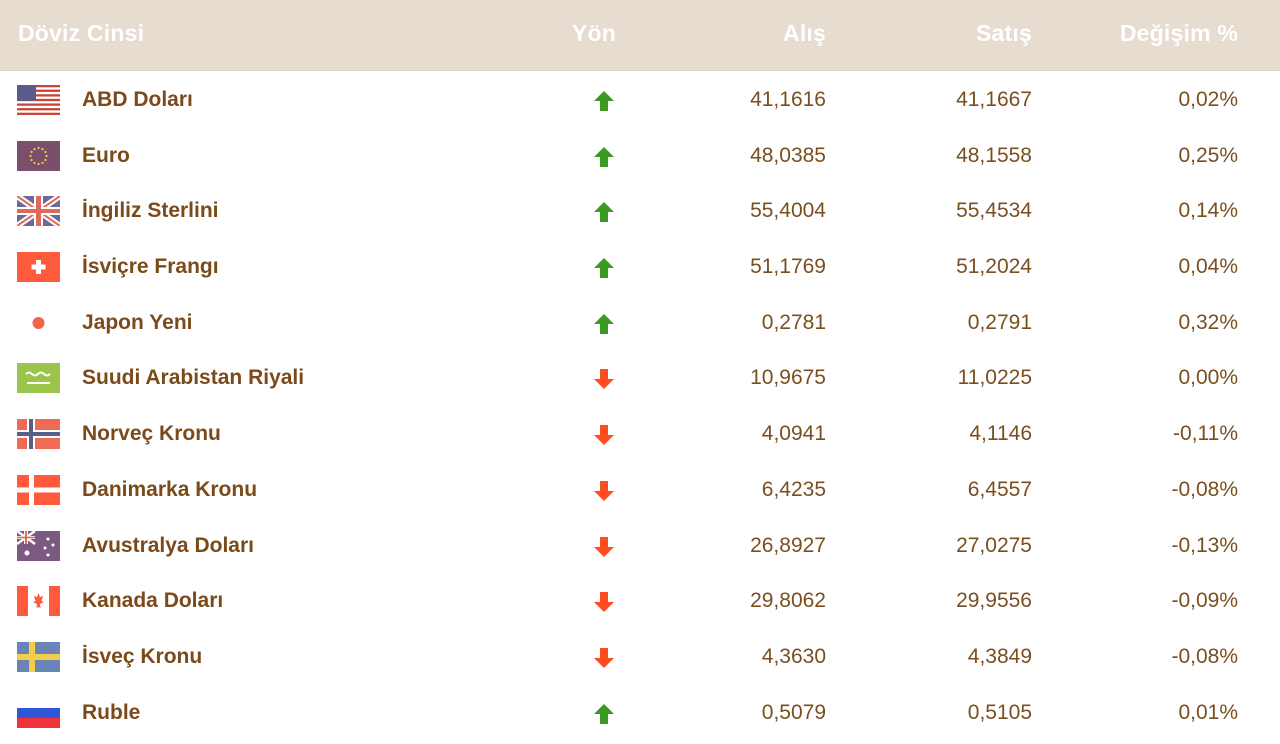 The image size is (1280, 744). Describe the element at coordinates (38, 322) in the screenshot. I see `japan-flag-icon` at that location.